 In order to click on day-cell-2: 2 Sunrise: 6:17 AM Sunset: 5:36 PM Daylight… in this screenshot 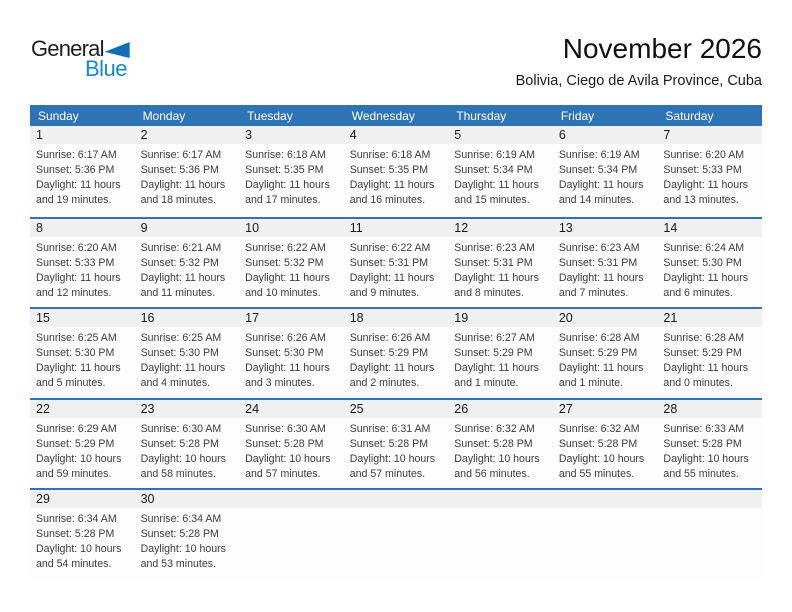, I will do `click(187, 171)`.